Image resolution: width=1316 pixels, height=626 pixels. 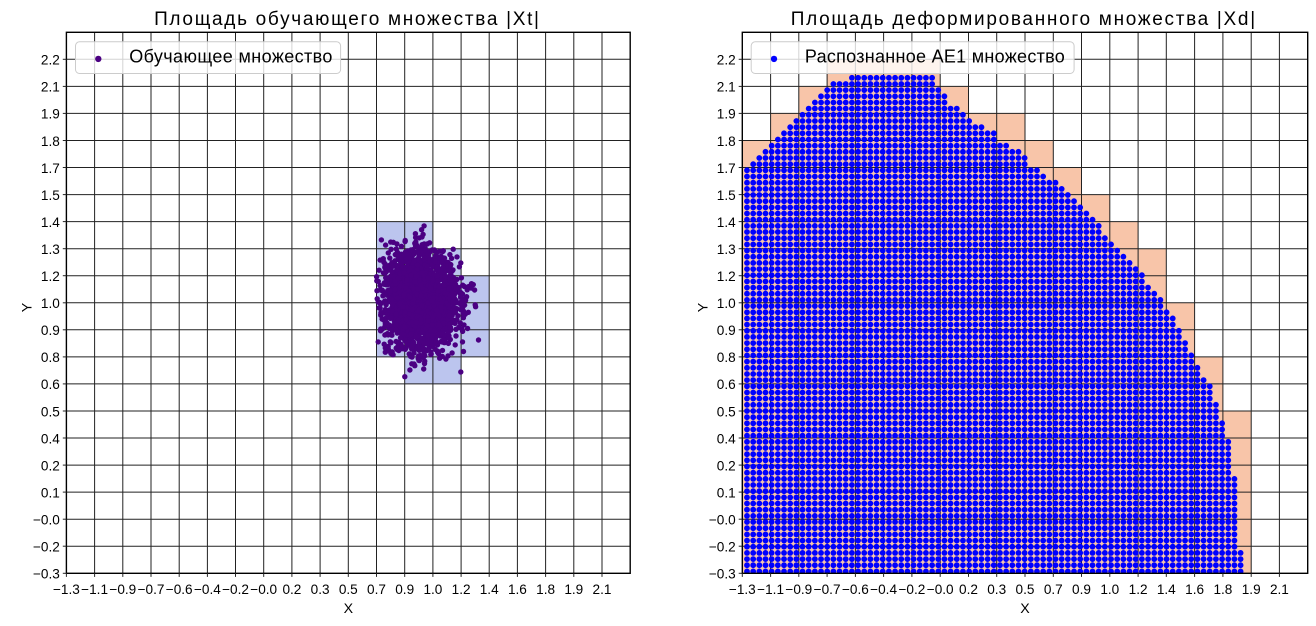 I want to click on svg-text: Обучающее множество, so click(x=231, y=57).